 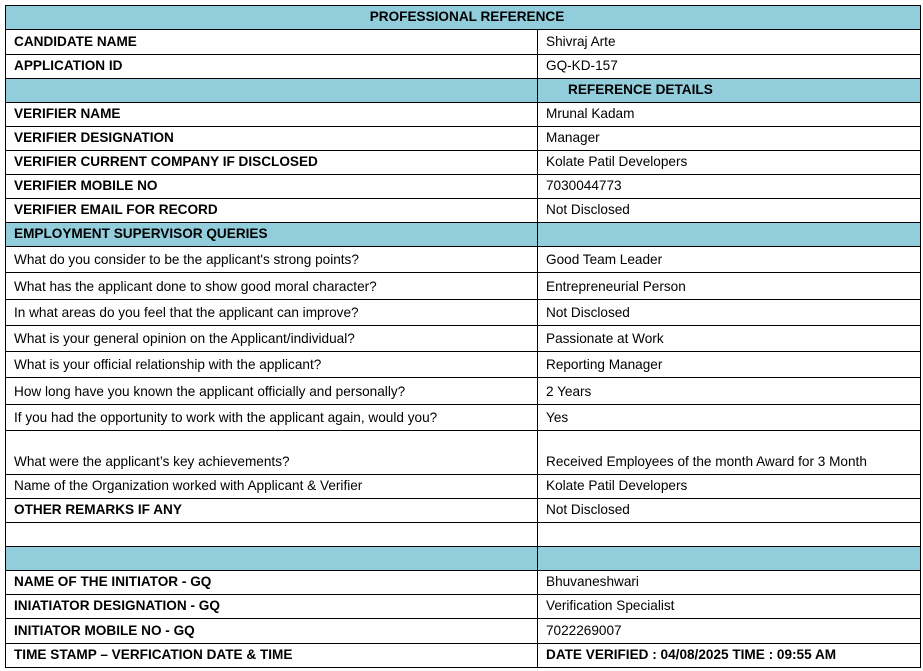 What do you see at coordinates (729, 582) in the screenshot?
I see `row-value: Bhuvaneshwari` at bounding box center [729, 582].